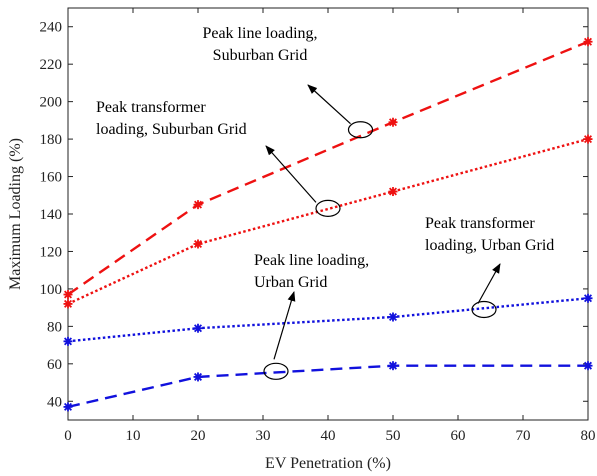 This screenshot has width=597, height=476. I want to click on x-tick-label: 80, so click(588, 436).